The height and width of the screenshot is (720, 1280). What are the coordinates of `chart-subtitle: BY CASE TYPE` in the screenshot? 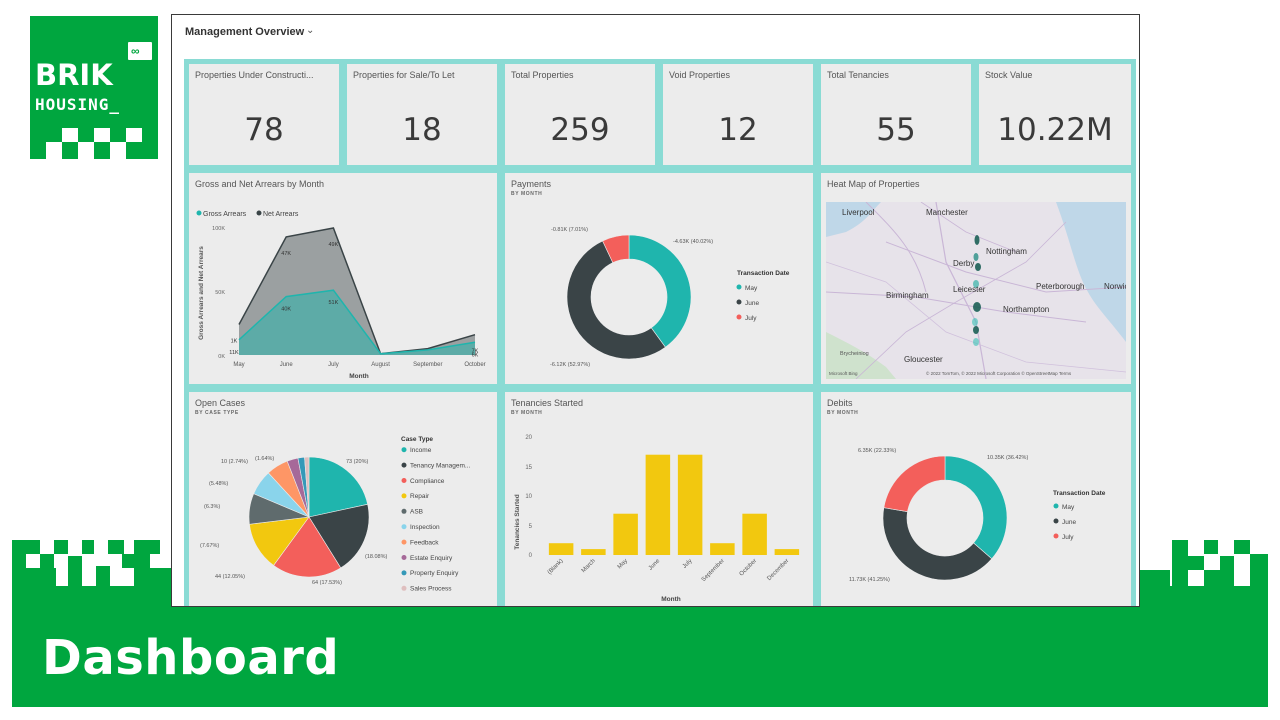 It's located at (217, 413).